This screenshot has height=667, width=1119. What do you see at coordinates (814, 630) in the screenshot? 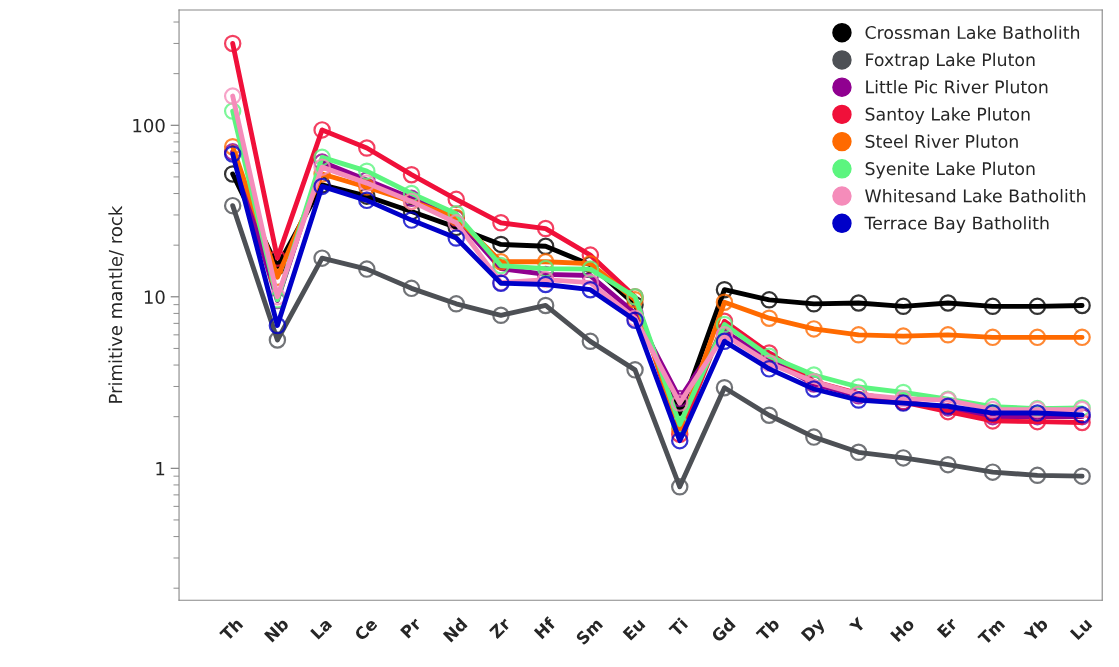
I see `x-tick-label: Dy` at bounding box center [814, 630].